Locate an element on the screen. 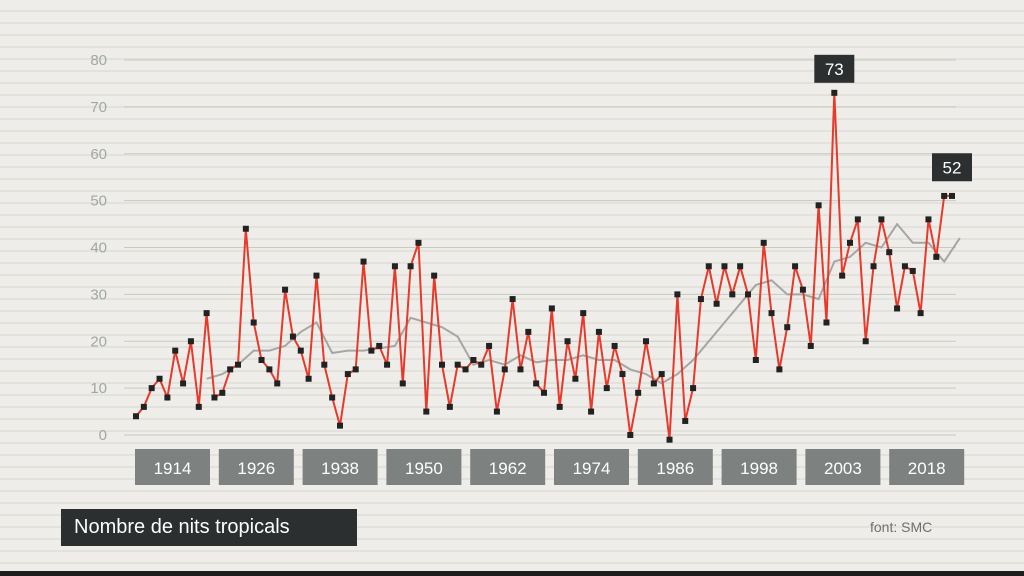  y-tick-label: 20 is located at coordinates (98, 341).